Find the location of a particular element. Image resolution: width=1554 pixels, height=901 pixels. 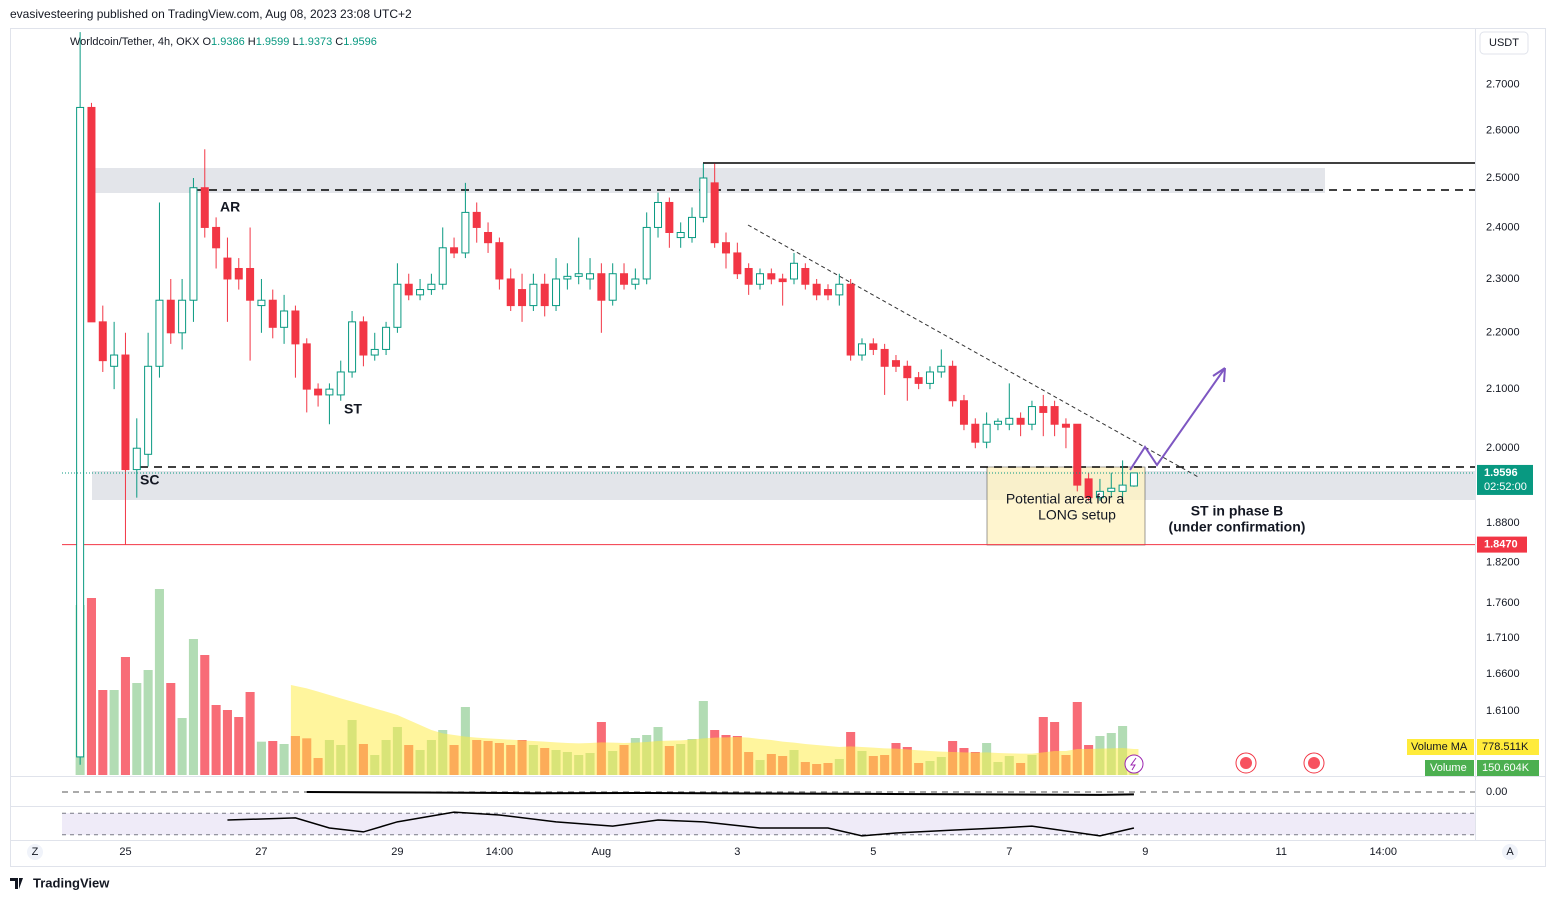

x-tick-label: 9 is located at coordinates (1145, 852).